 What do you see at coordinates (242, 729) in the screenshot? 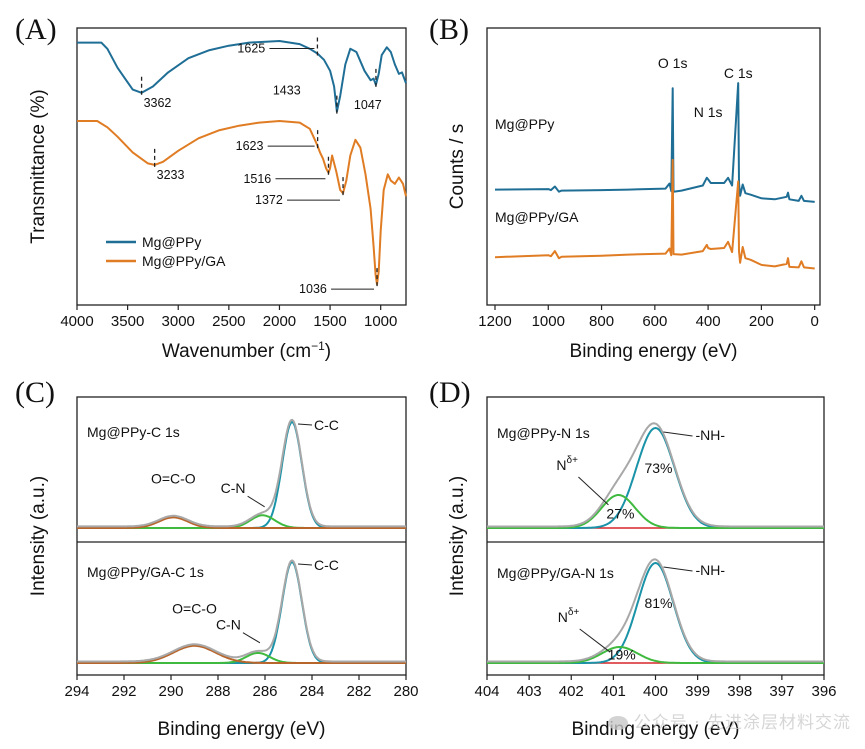
I see `panel-c-x-axis-title: Binding energy (eV)` at bounding box center [242, 729].